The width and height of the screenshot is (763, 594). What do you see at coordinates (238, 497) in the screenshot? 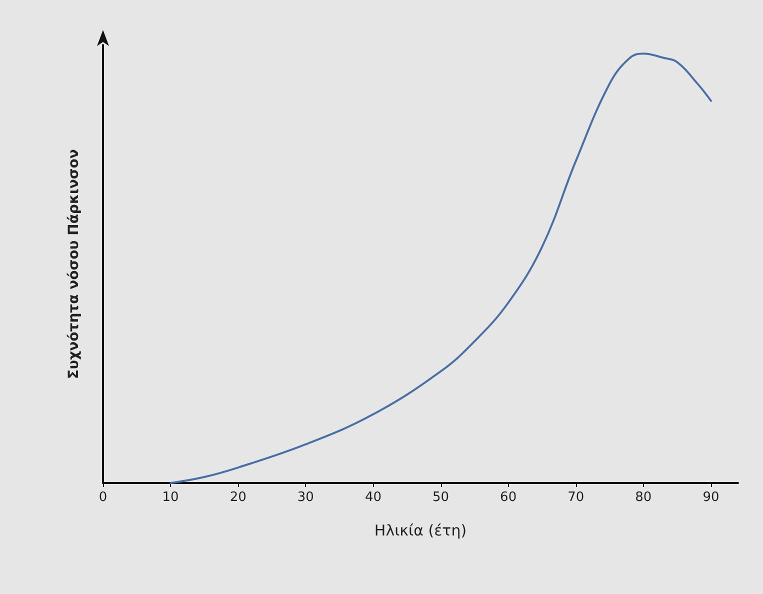
I see `x-tick-label: 20` at bounding box center [238, 497].